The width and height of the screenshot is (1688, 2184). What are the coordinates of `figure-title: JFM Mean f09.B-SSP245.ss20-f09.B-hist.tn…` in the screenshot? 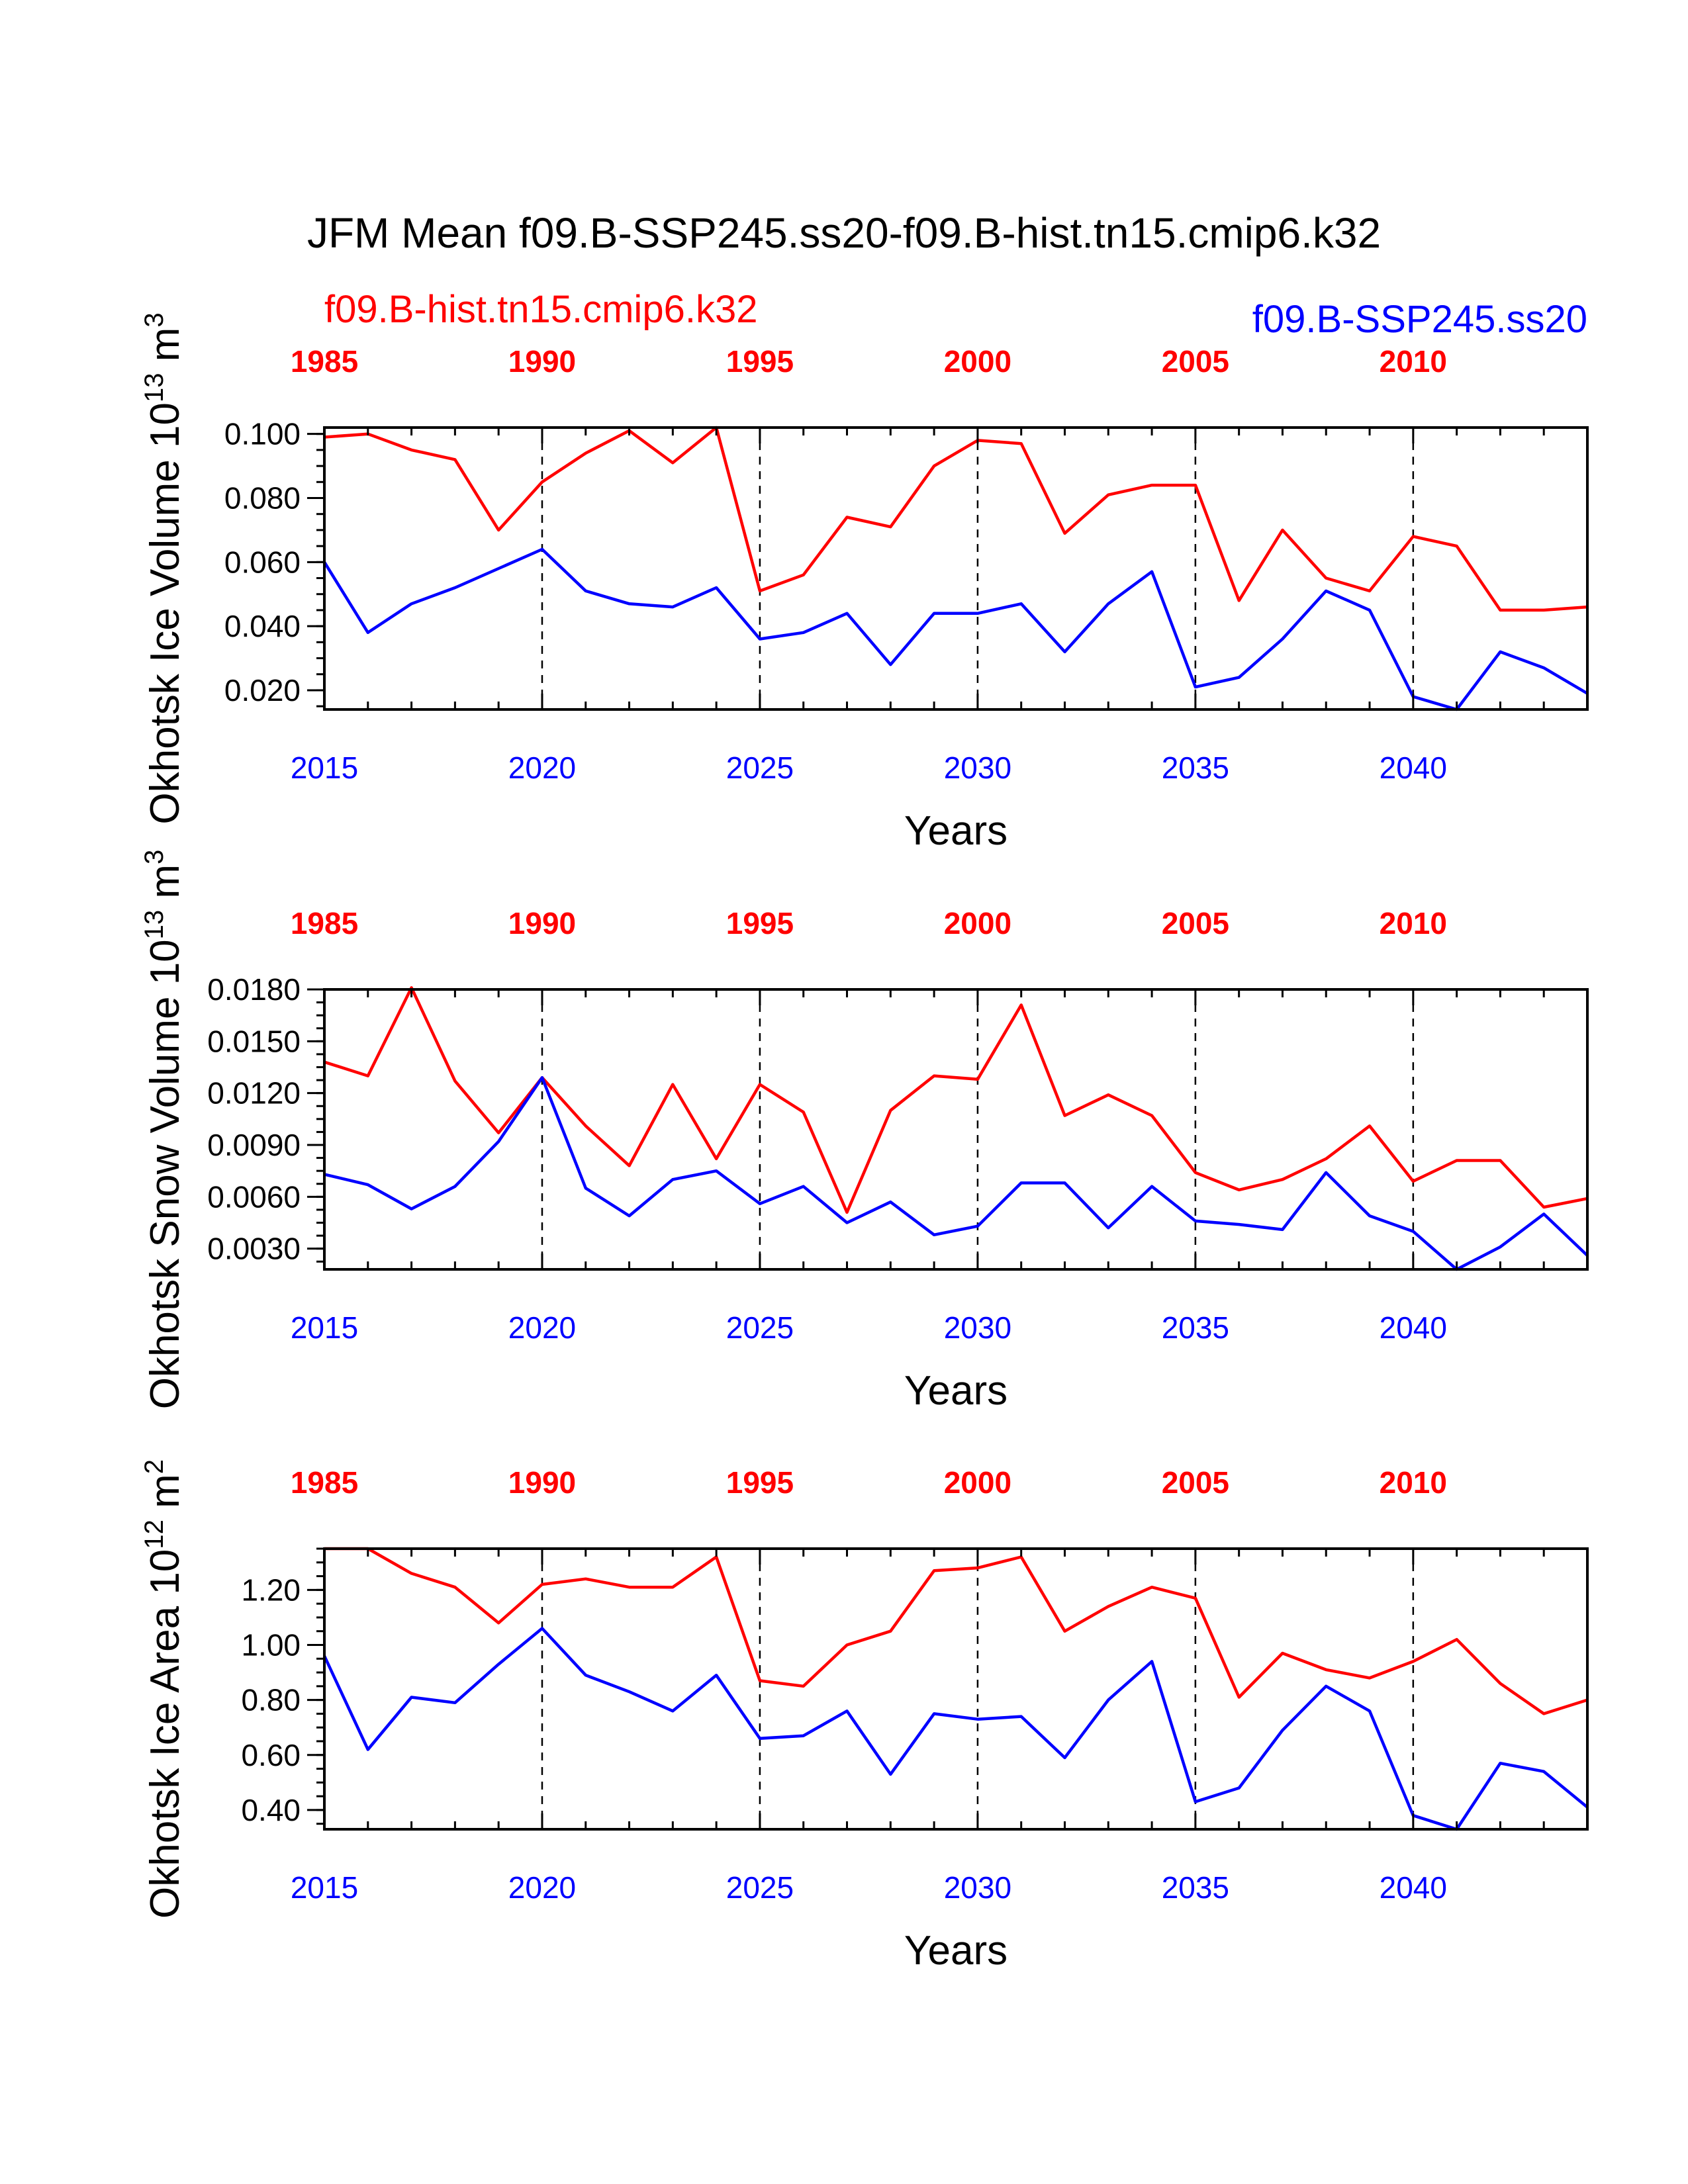 It's located at (844, 233).